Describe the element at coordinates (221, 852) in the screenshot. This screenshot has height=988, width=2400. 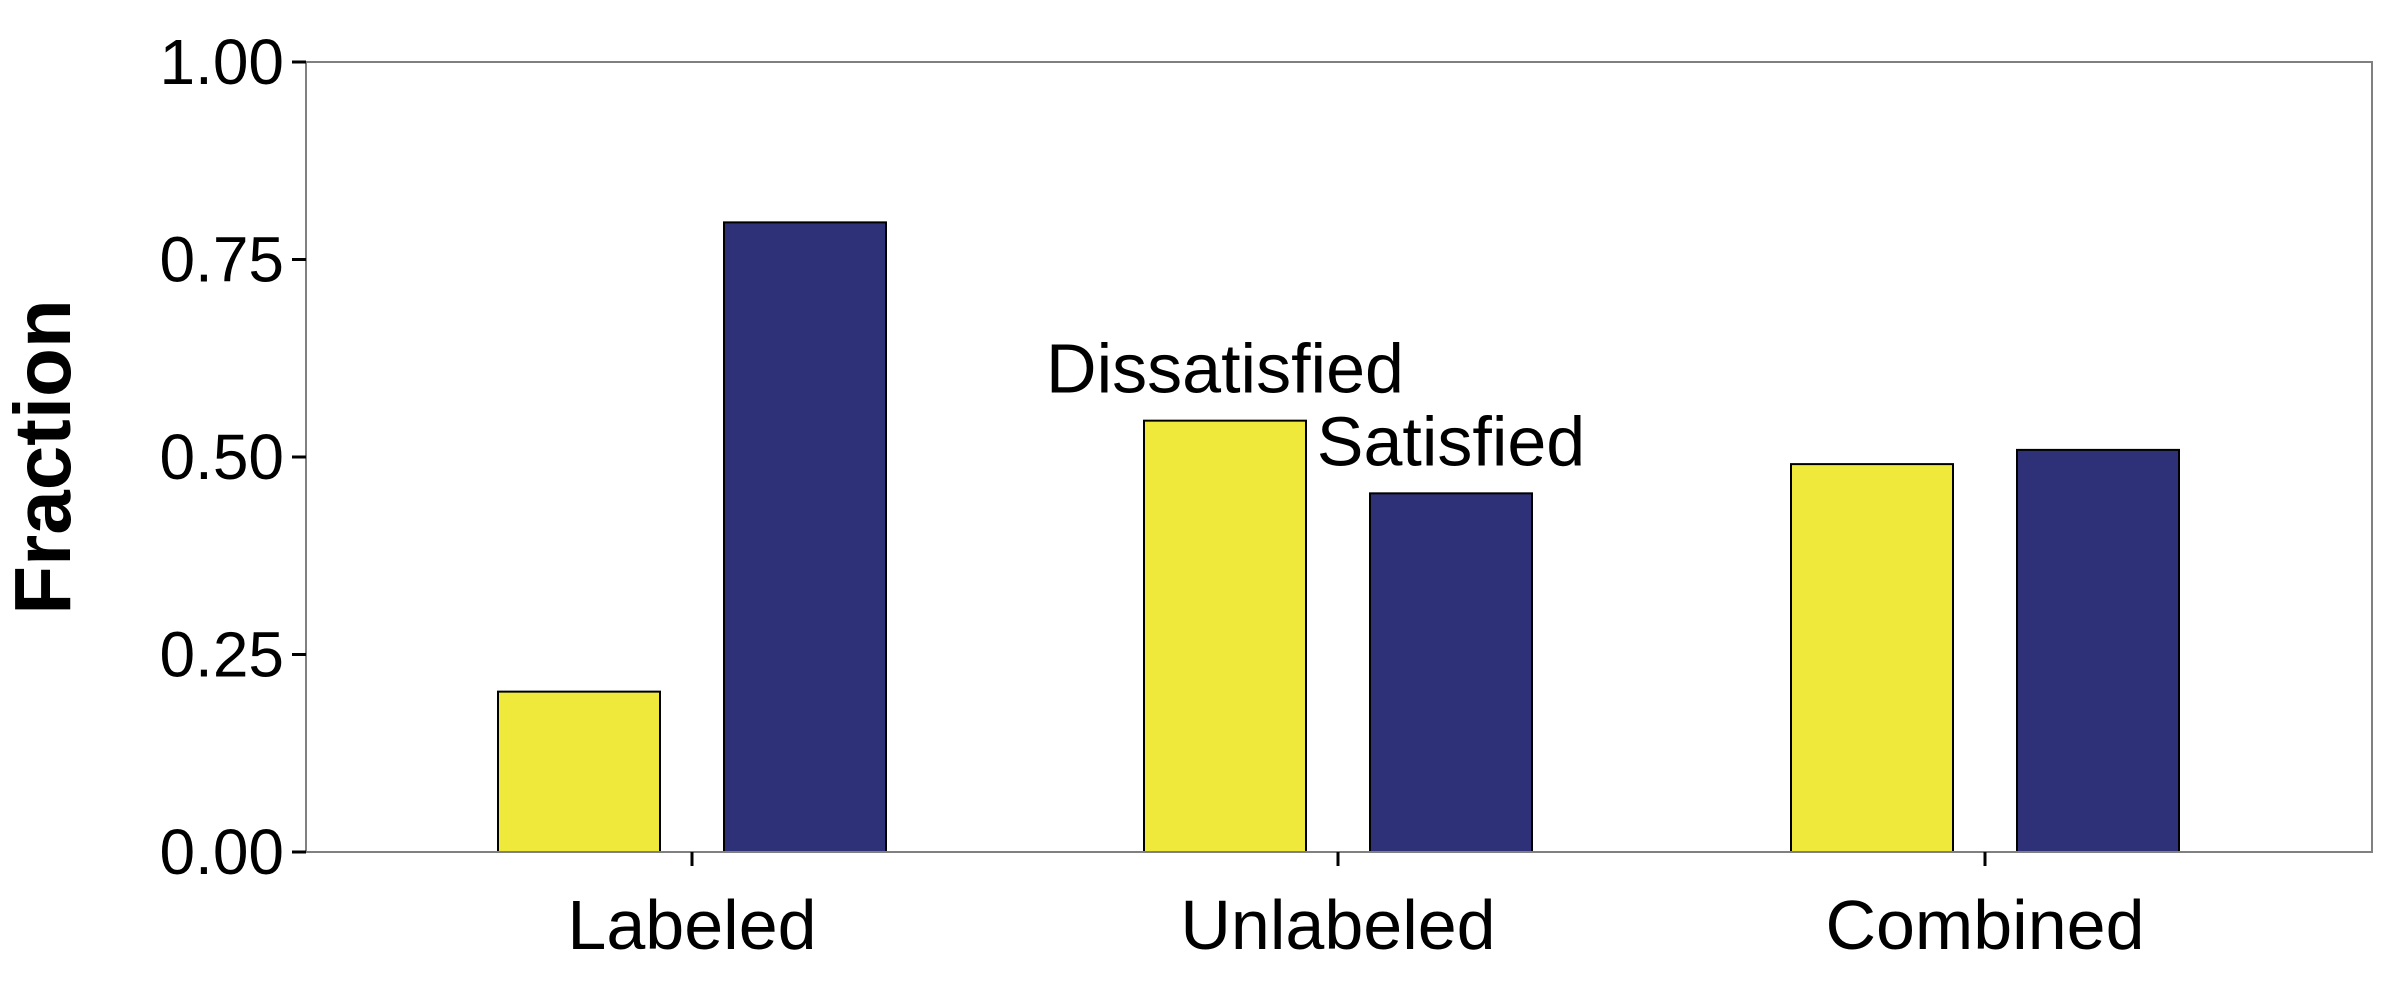
I see `y-tick-label: 0.00` at that location.